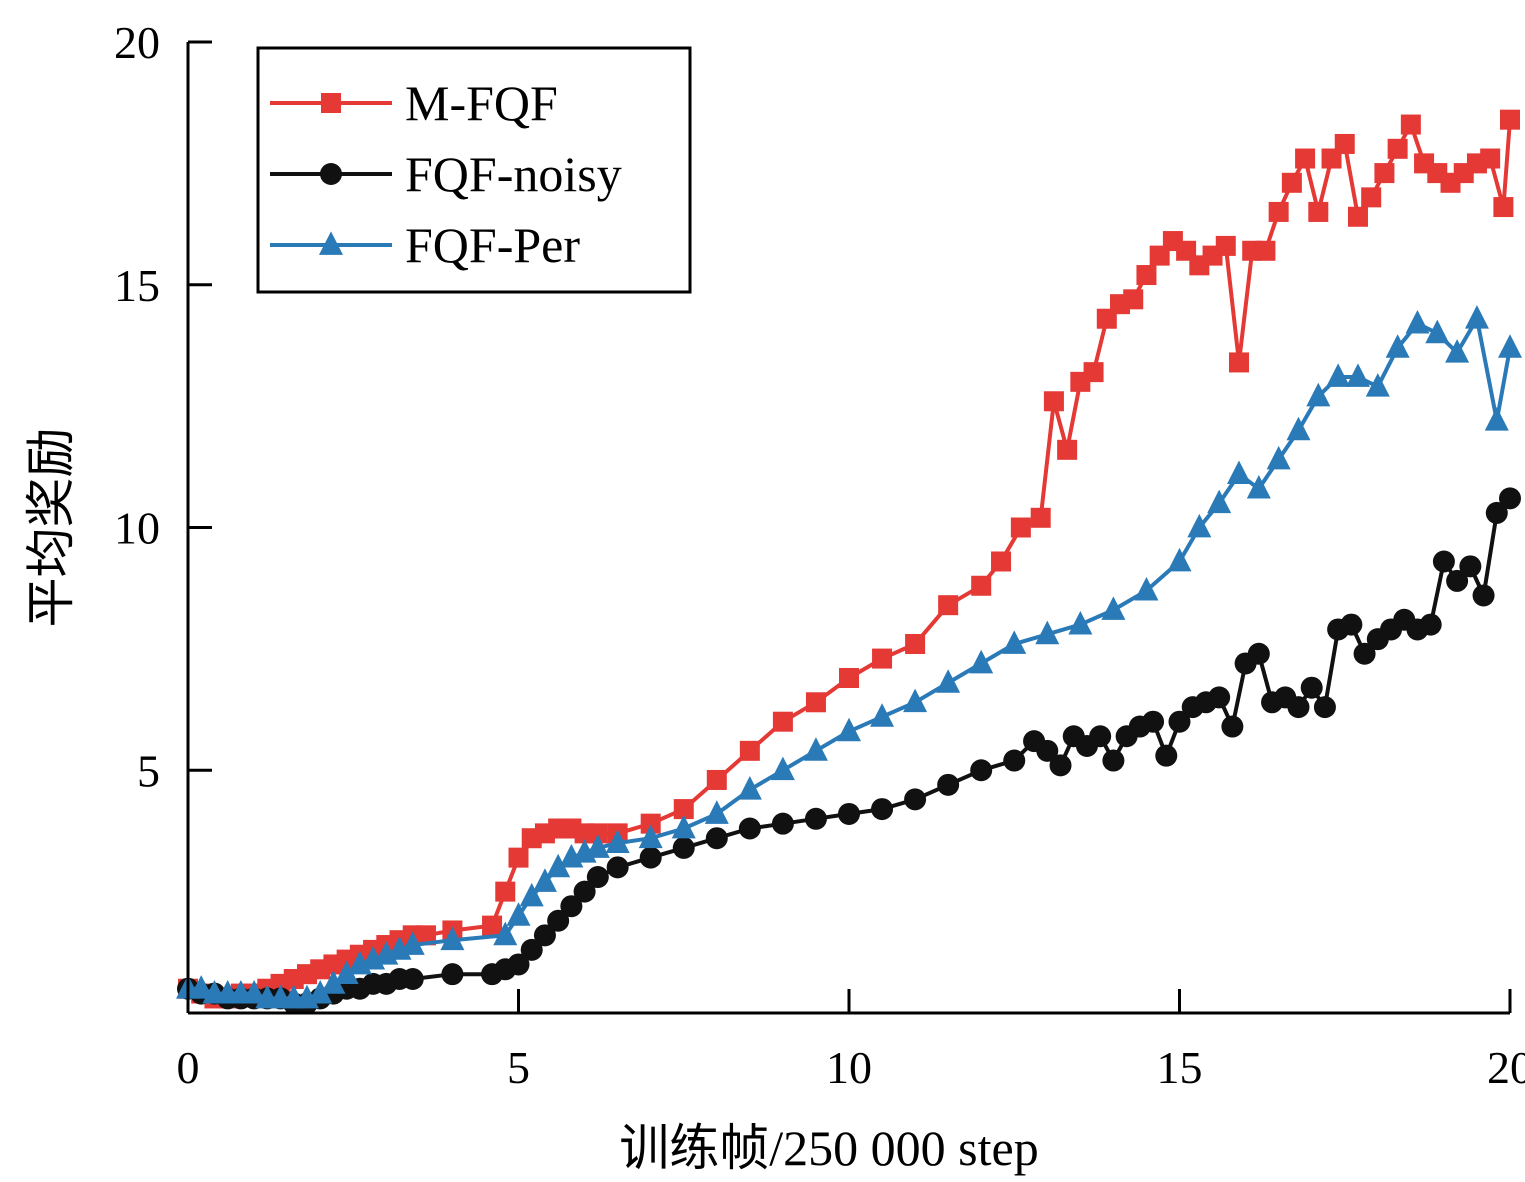 The width and height of the screenshot is (1525, 1182). What do you see at coordinates (849, 1067) in the screenshot?
I see `x-tick-label: 10` at bounding box center [849, 1067].